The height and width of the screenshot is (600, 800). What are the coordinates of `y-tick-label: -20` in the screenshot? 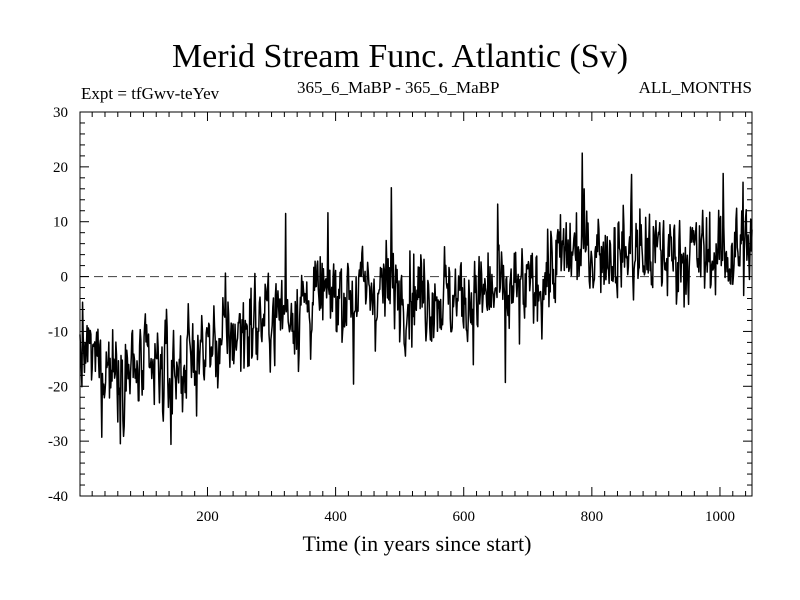 It's located at (58, 387).